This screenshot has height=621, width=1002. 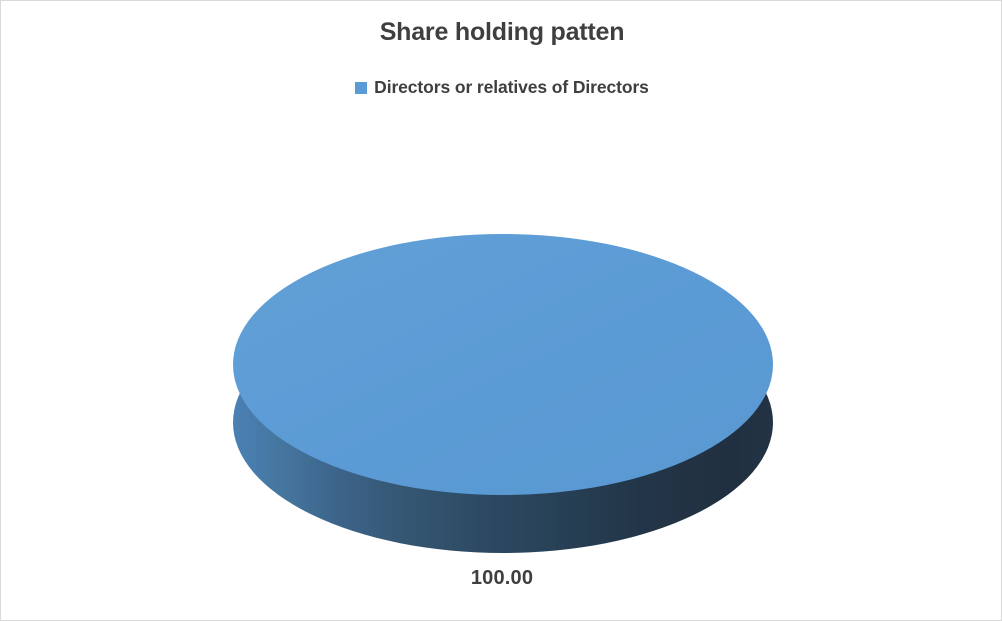 What do you see at coordinates (502, 32) in the screenshot?
I see `chart-title: Share holding patten` at bounding box center [502, 32].